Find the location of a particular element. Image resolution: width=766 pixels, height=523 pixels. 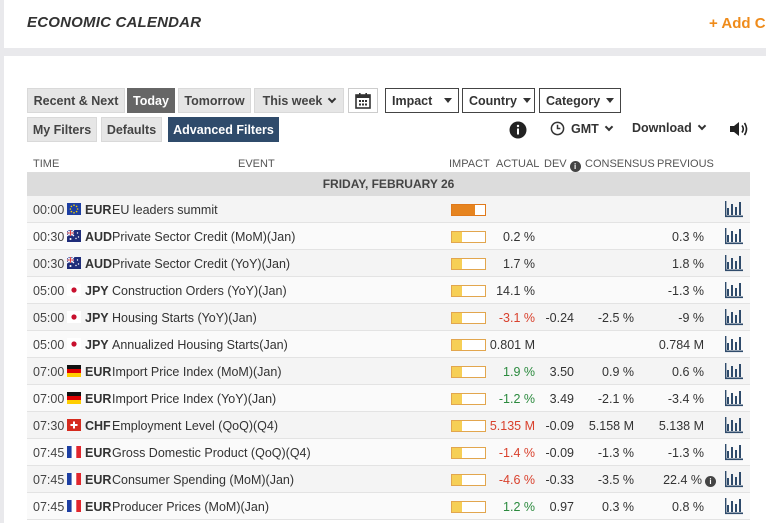

country-dropdown: Country is located at coordinates (498, 100).